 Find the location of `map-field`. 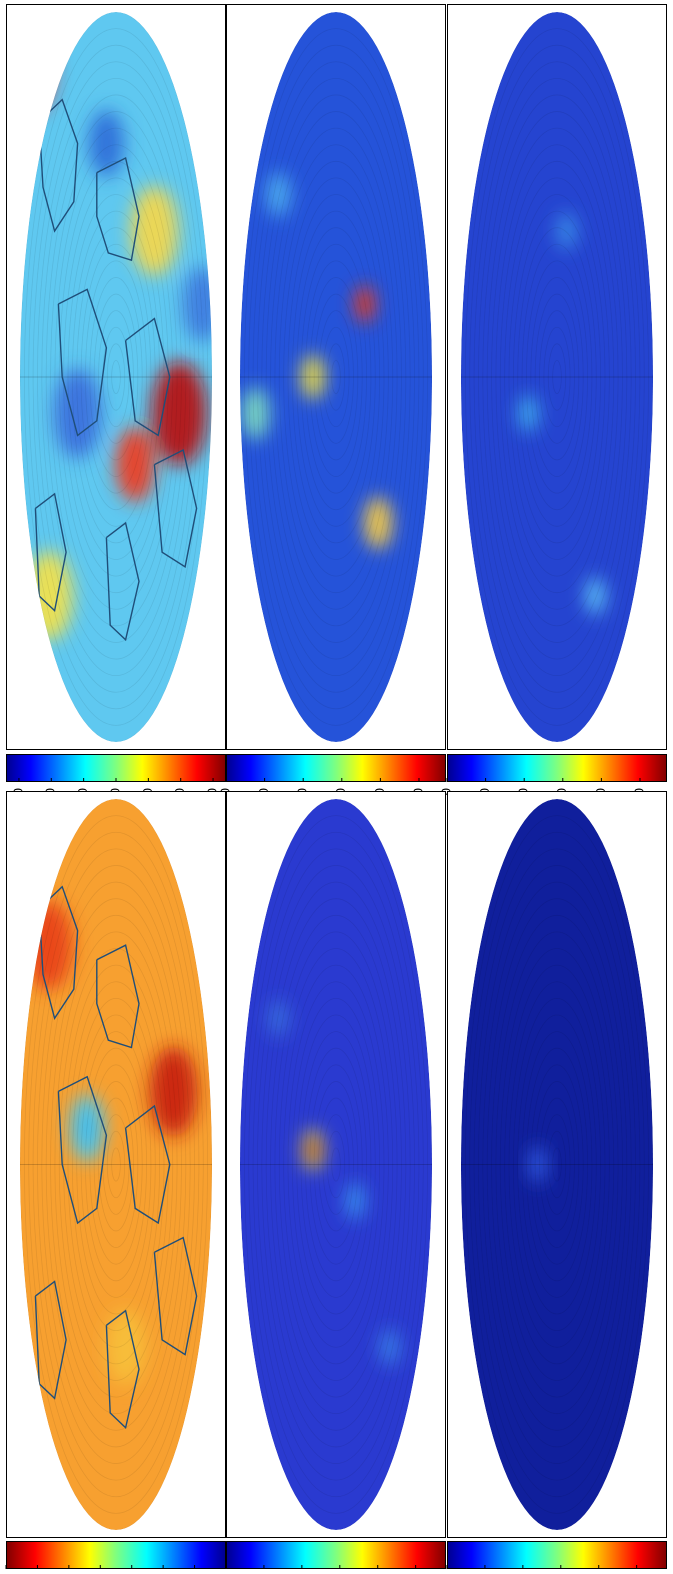

map-field is located at coordinates (116, 377).